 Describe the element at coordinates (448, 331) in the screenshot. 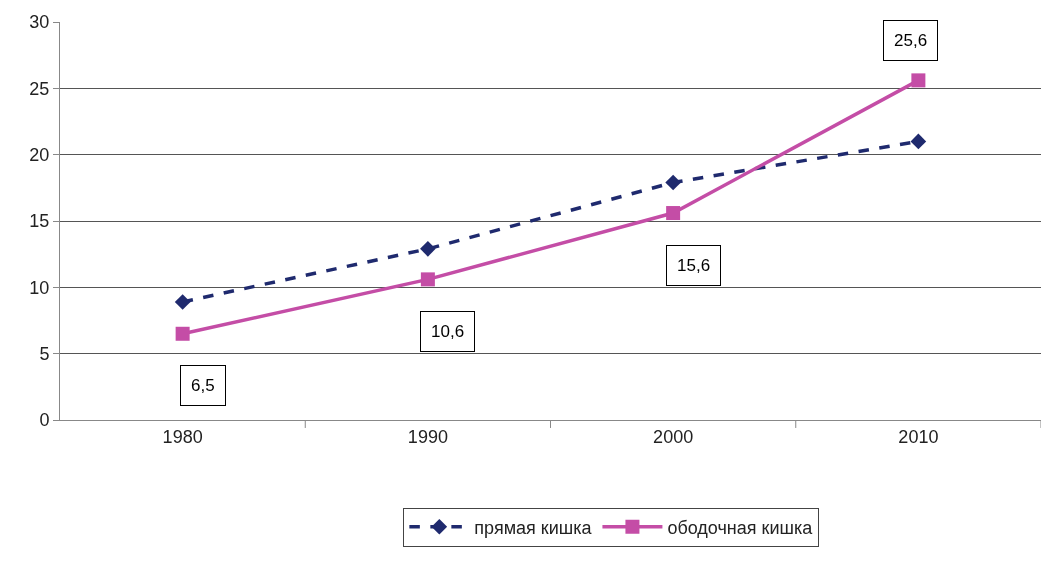

I see `data-label: 10,6` at that location.